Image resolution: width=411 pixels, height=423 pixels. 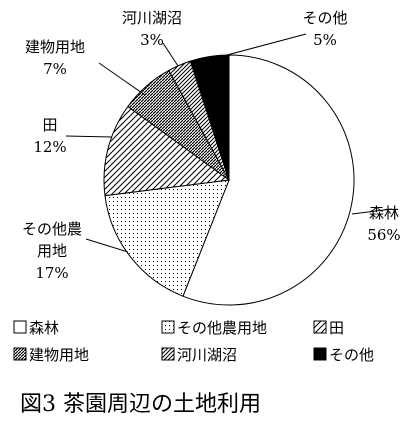 I want to click on leader-line-other-agri, so click(x=107, y=245).